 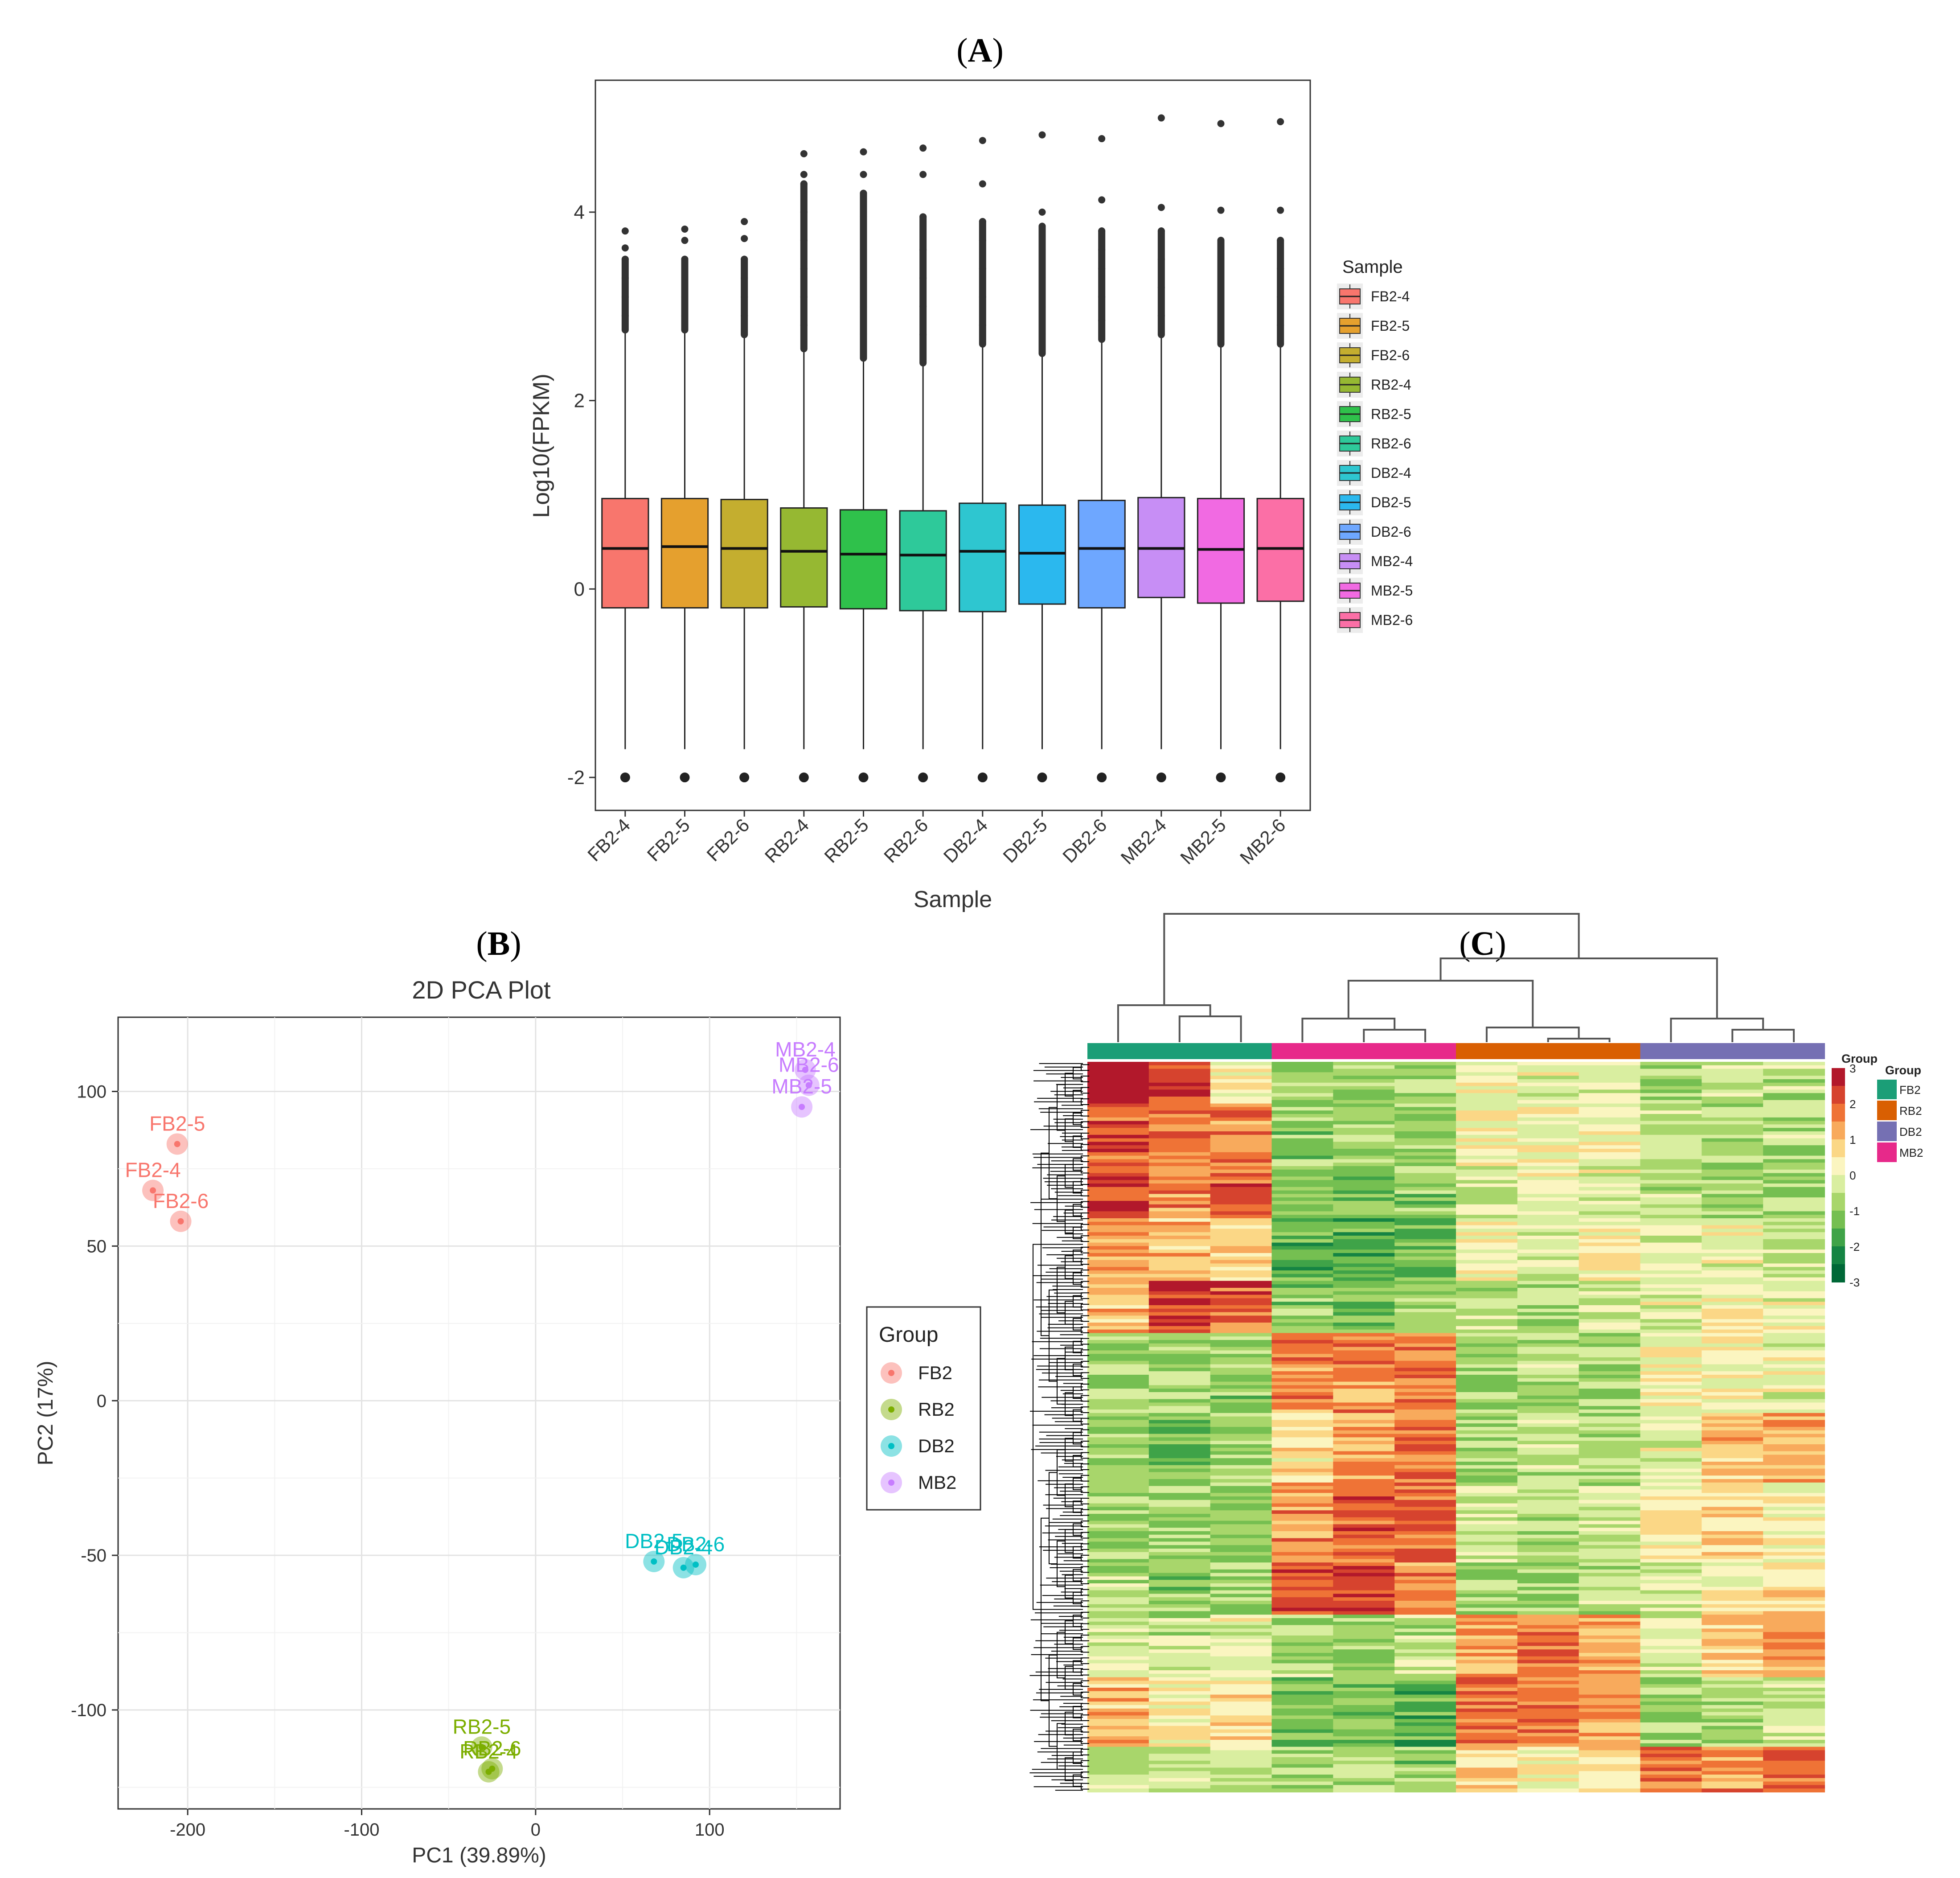 I want to click on boxplot-y-tick-label: 0, so click(x=580, y=589).